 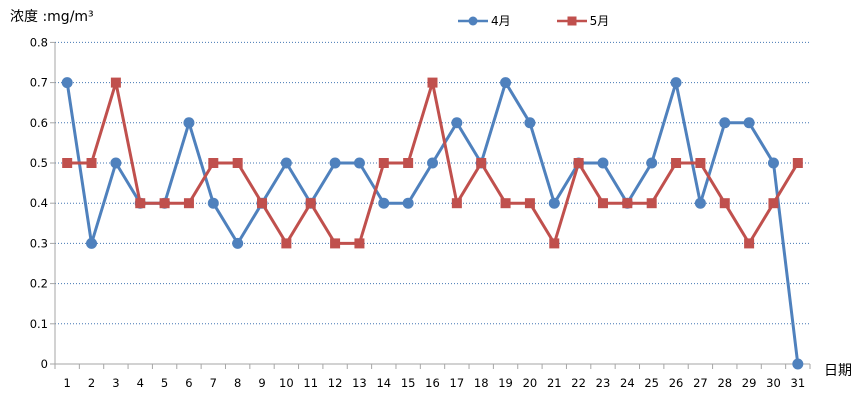 What do you see at coordinates (724, 383) in the screenshot?
I see `x-tick-label: 28` at bounding box center [724, 383].